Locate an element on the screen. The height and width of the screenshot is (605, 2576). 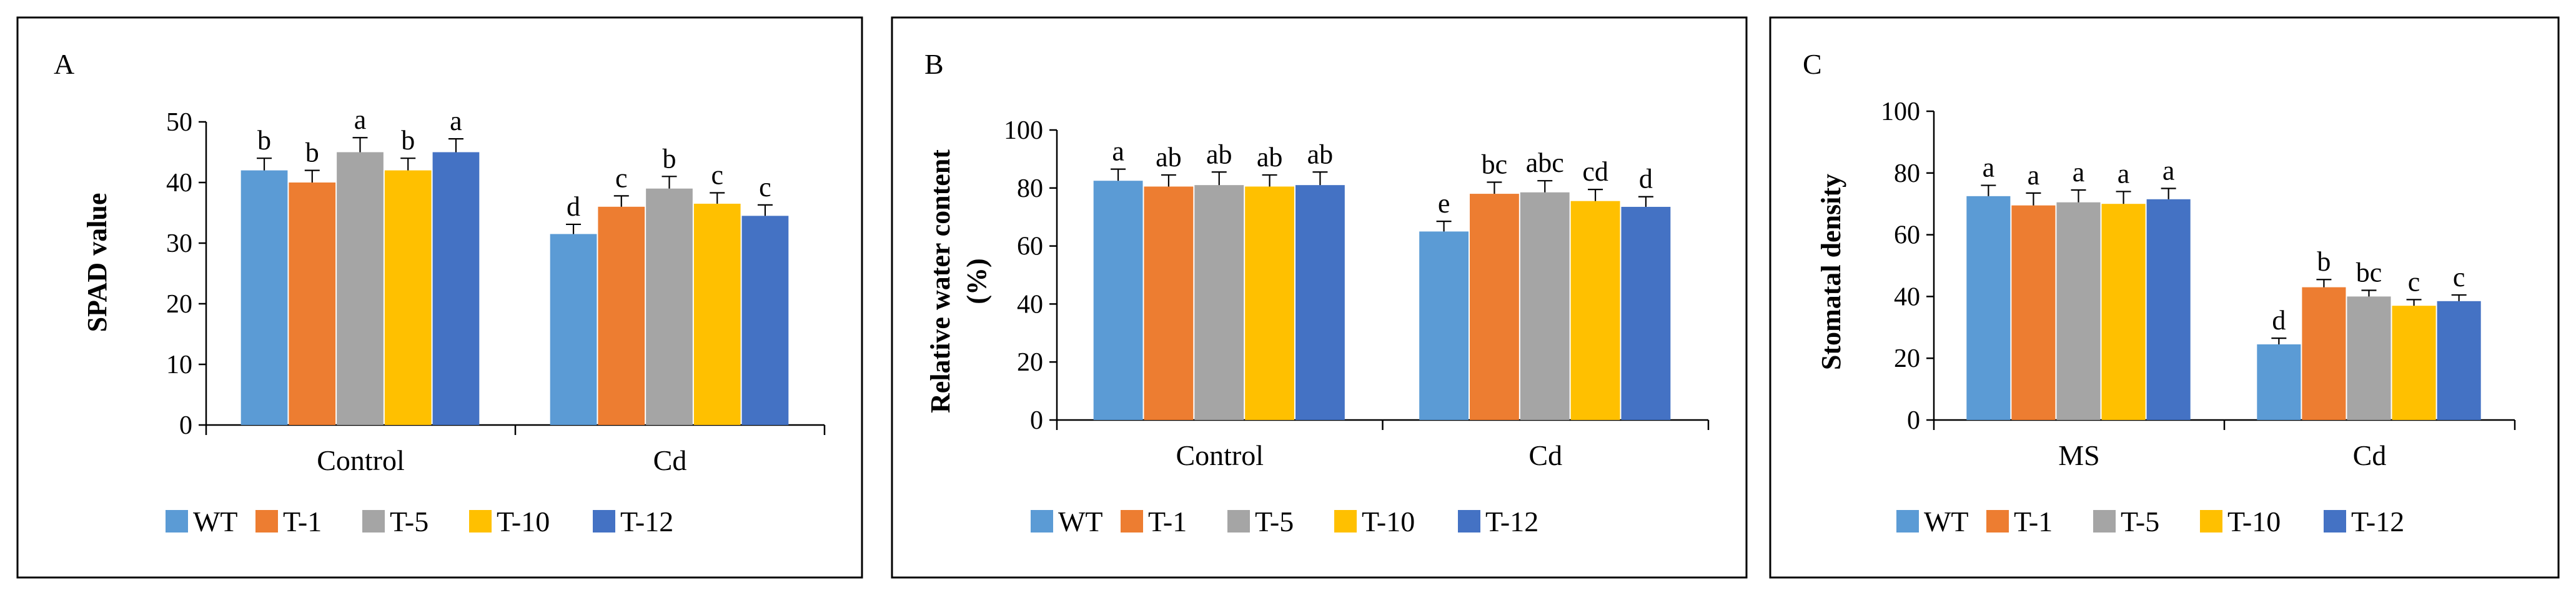
bar-t-5-ms is located at coordinates (2078, 311).